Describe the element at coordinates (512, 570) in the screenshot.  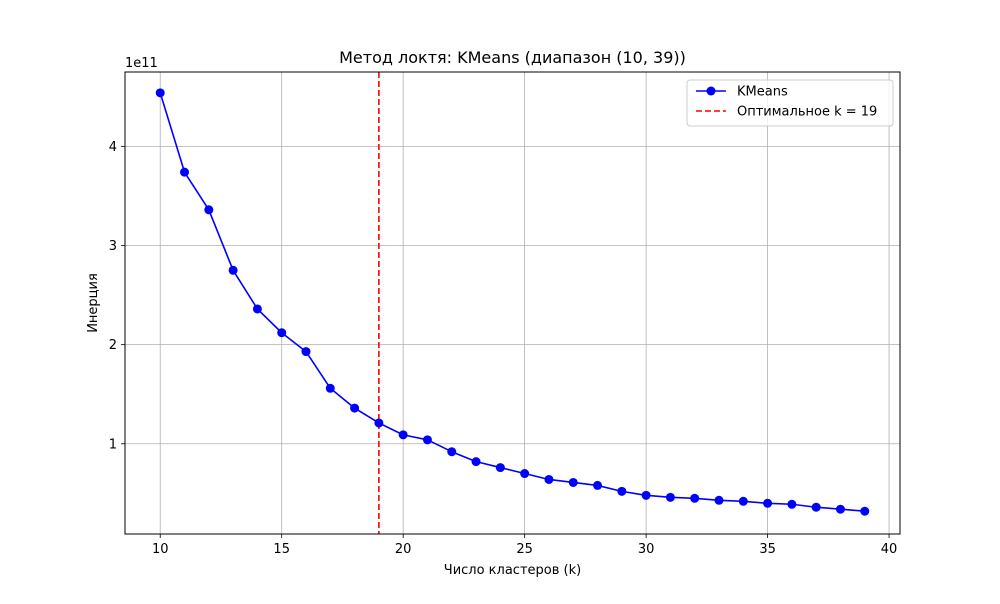
I see `x-axis-label: Число кластеров (k)` at that location.